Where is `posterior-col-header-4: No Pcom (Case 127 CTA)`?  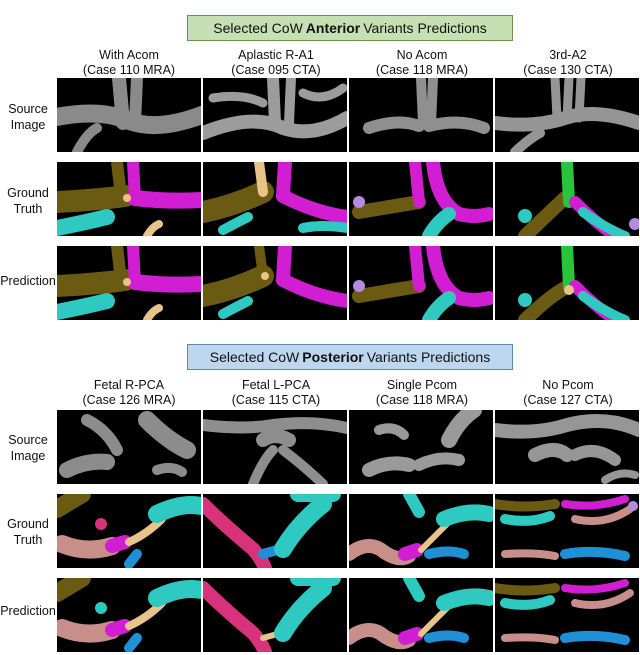 posterior-col-header-4: No Pcom (Case 127 CTA) is located at coordinates (567, 393).